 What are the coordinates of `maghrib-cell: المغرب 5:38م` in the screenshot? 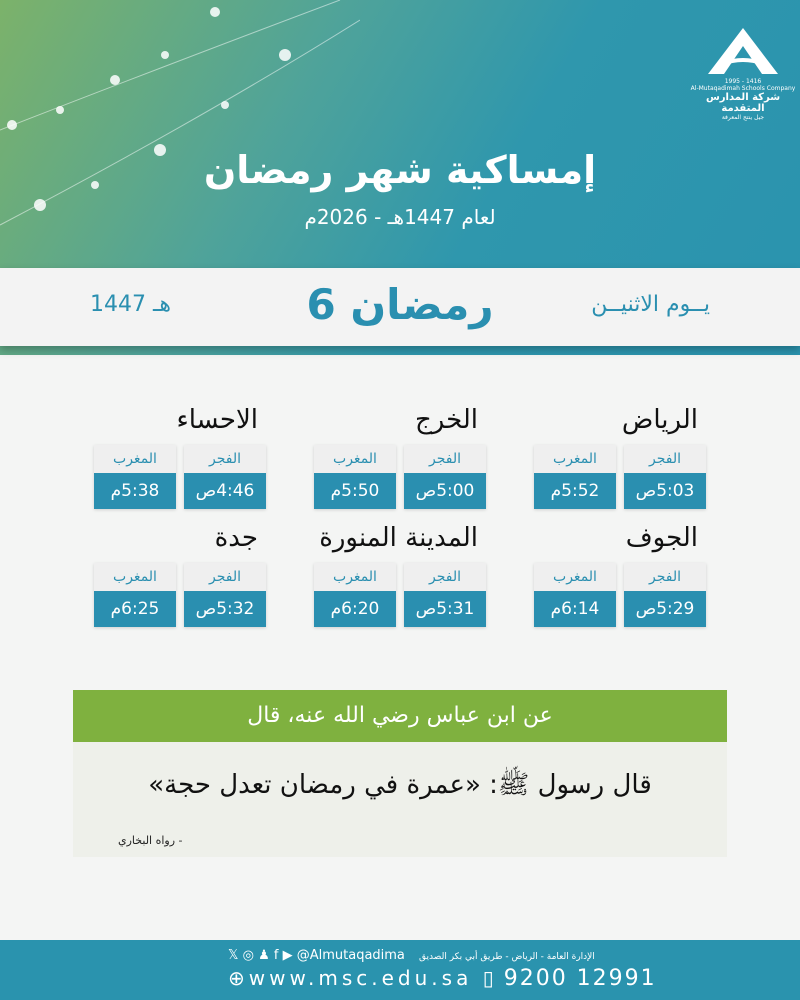 It's located at (135, 477).